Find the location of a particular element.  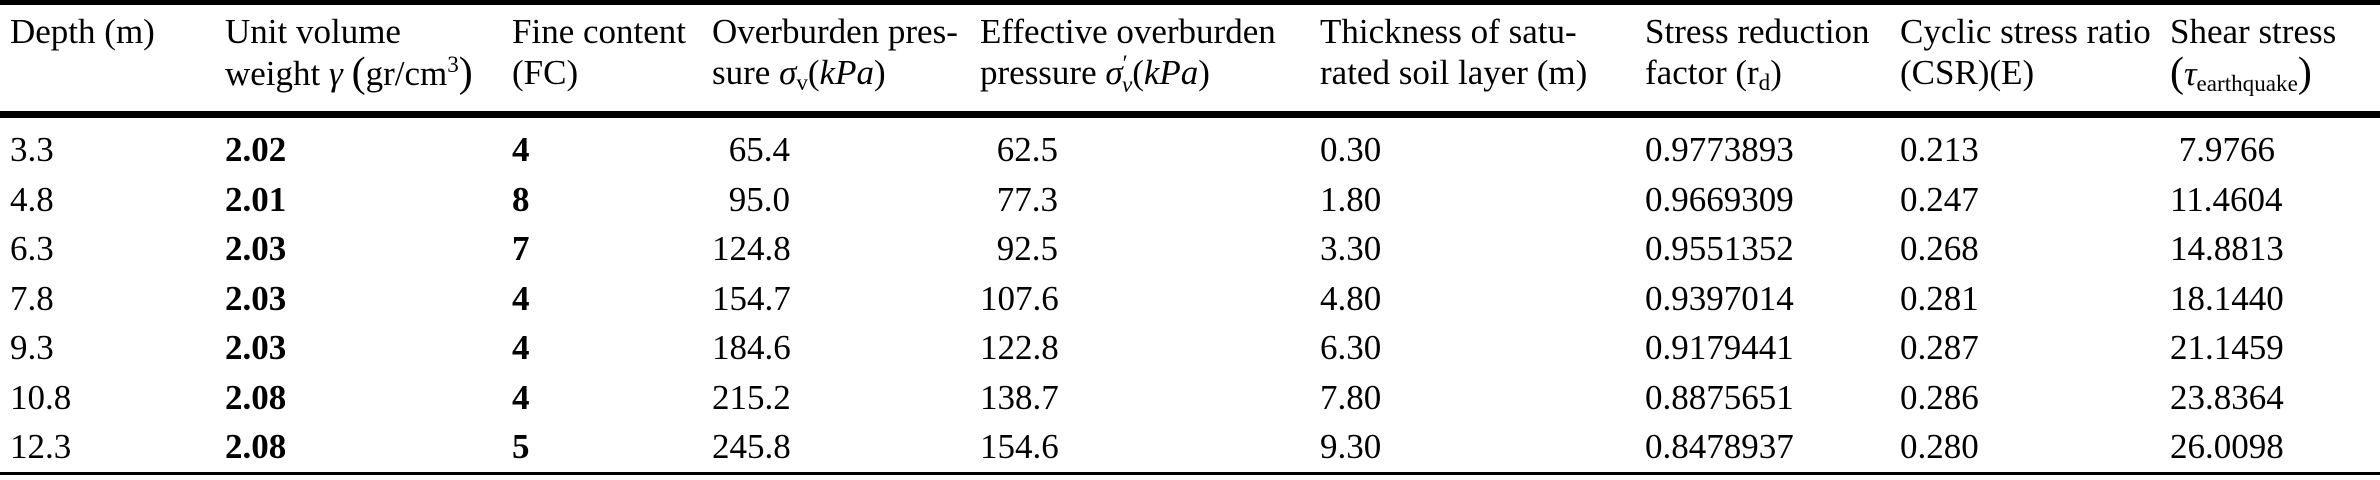

header-line-1: Thickness of satu- is located at coordinates (1477, 31).